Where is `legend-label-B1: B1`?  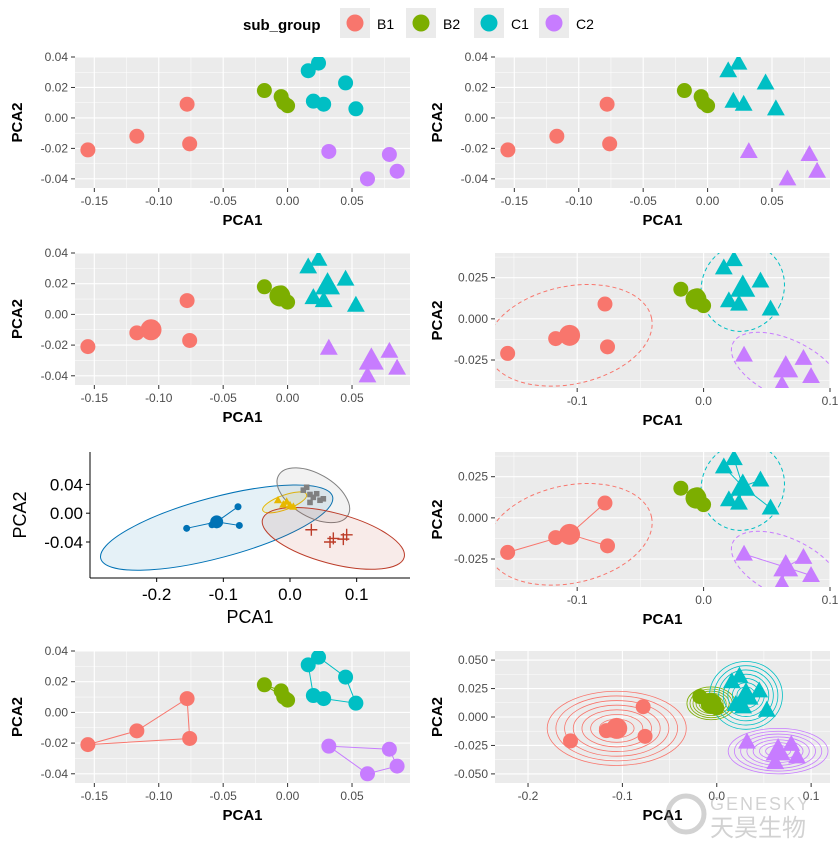 legend-label-B1: B1 is located at coordinates (385, 24).